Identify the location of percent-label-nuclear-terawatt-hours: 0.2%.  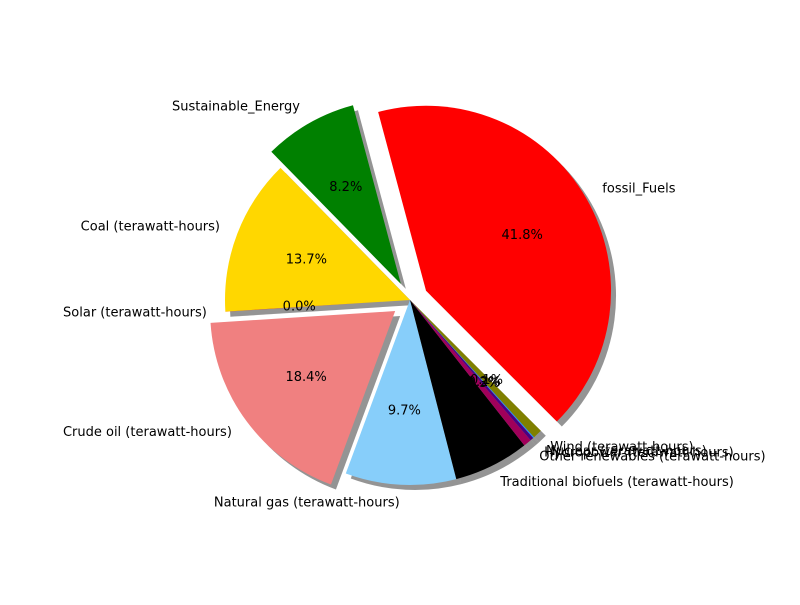
(484, 382).